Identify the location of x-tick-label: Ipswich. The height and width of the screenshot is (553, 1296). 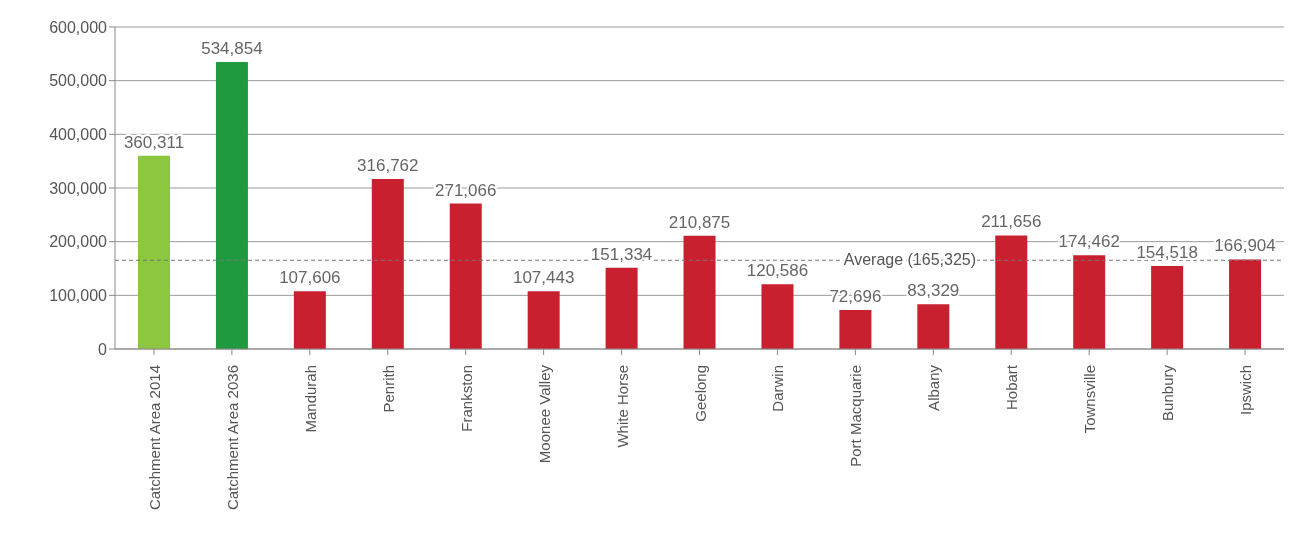
(1246, 390).